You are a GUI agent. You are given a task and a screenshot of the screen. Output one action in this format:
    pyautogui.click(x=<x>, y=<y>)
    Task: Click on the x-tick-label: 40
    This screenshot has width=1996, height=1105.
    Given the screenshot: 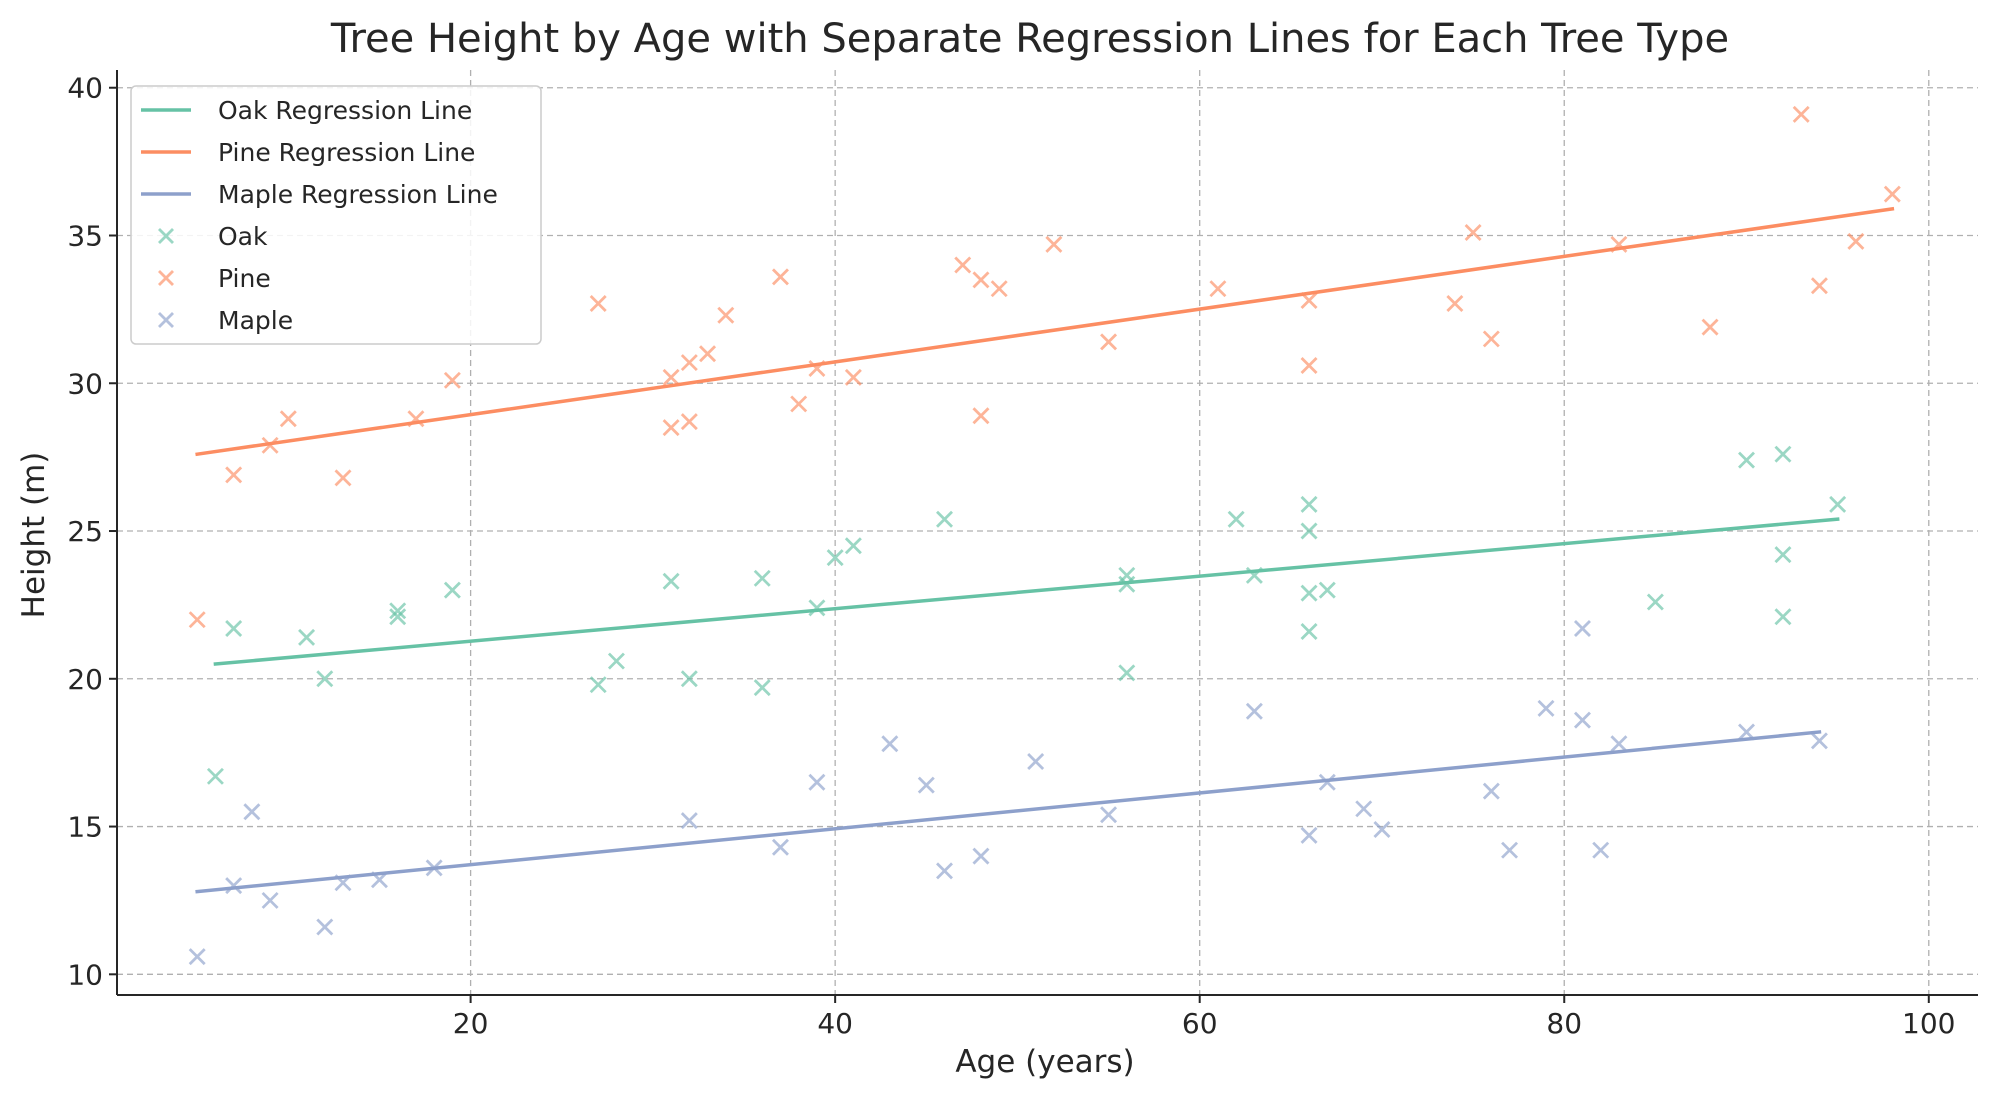 What is the action you would take?
    pyautogui.click(x=835, y=1023)
    